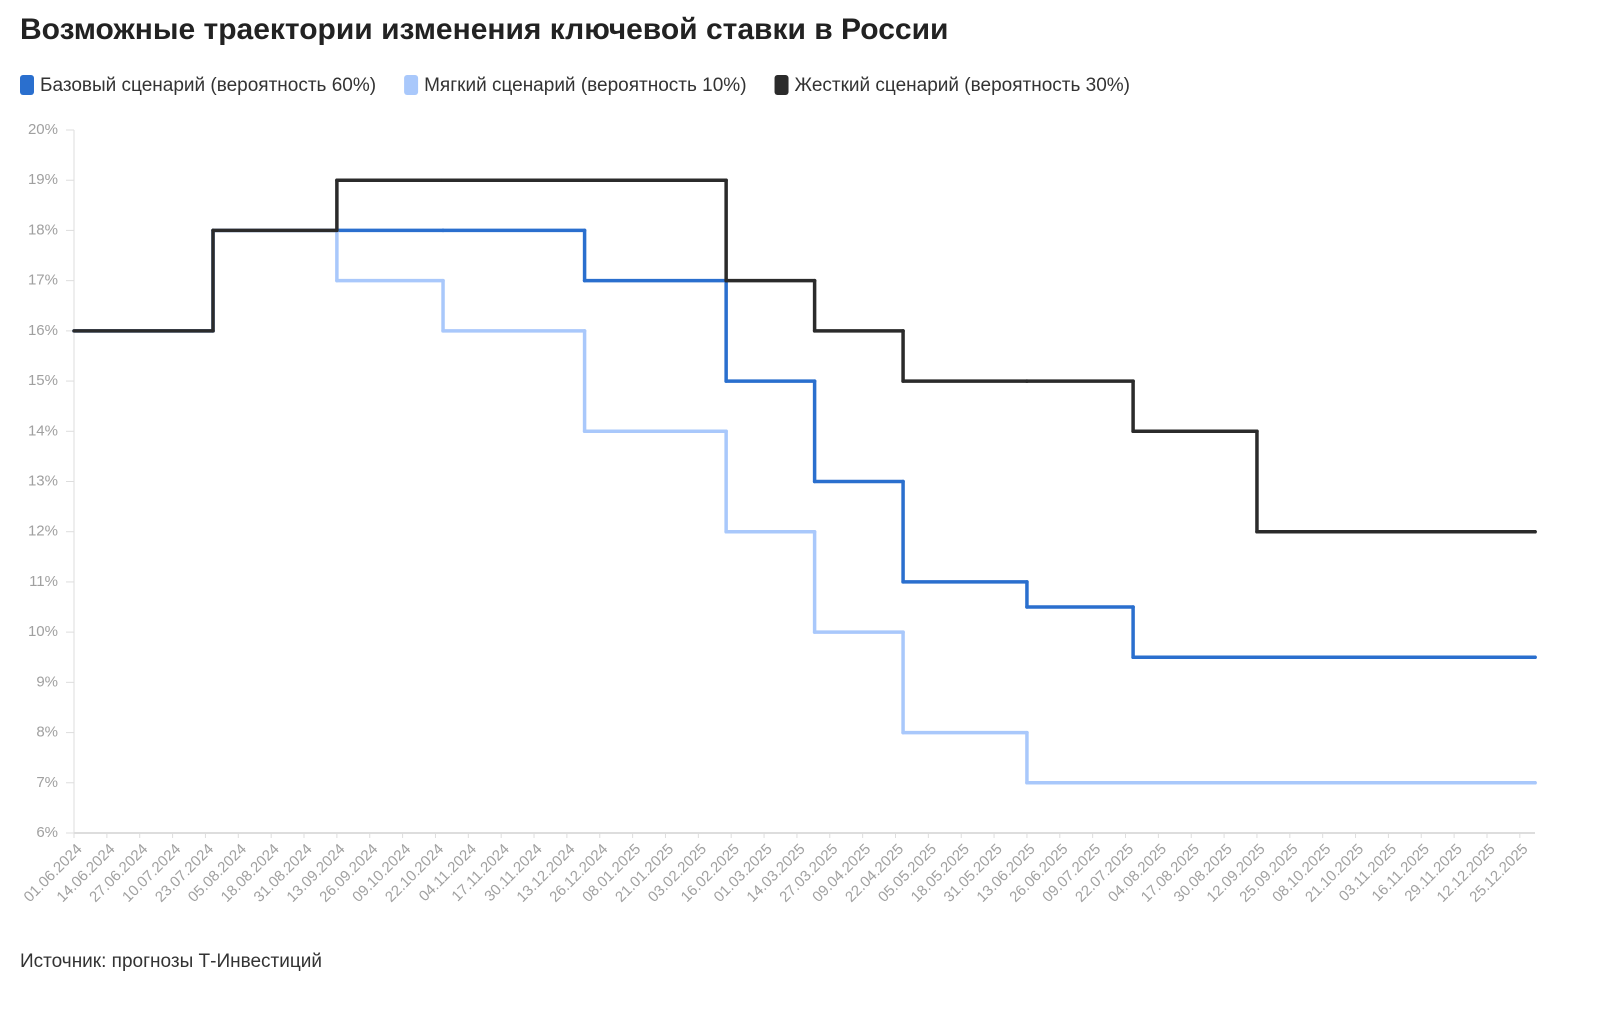  What do you see at coordinates (43, 179) in the screenshot?
I see `y-tick-label: 19%` at bounding box center [43, 179].